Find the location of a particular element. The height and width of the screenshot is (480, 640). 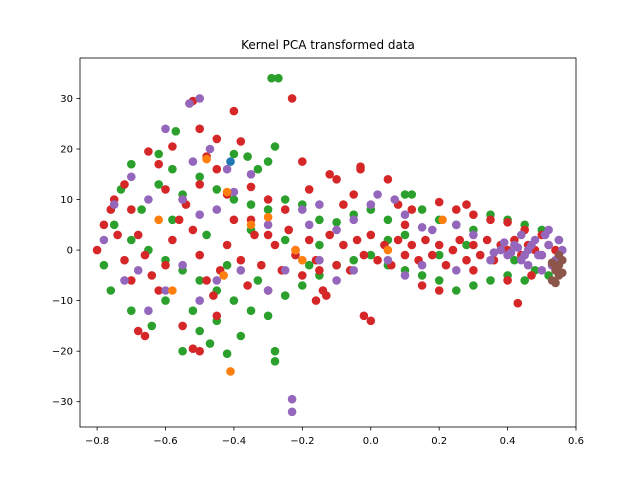

x-axis: −0.8 −0.6 −0.4 −0.2 0.0 0.2 0.4 0.6 is located at coordinates (334, 437).